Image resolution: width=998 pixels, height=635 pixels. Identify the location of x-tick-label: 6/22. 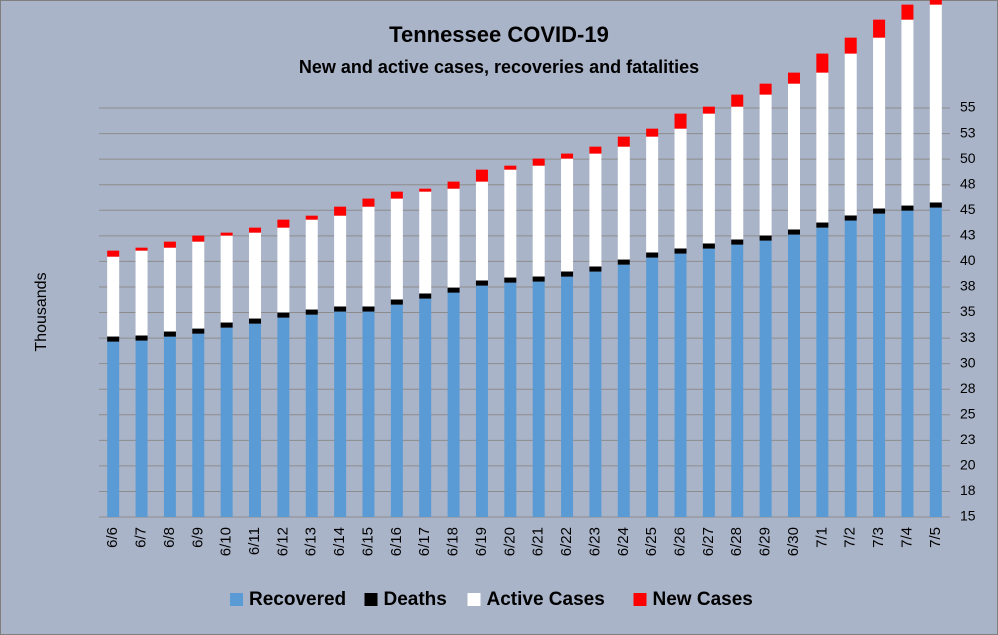
(566, 541).